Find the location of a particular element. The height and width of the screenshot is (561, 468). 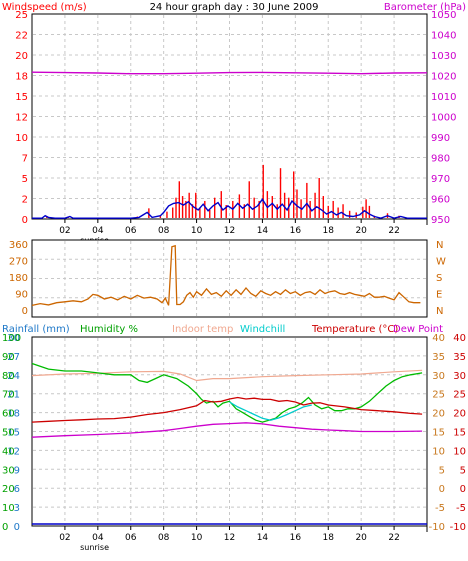

temperature-line is located at coordinates (227, 409).